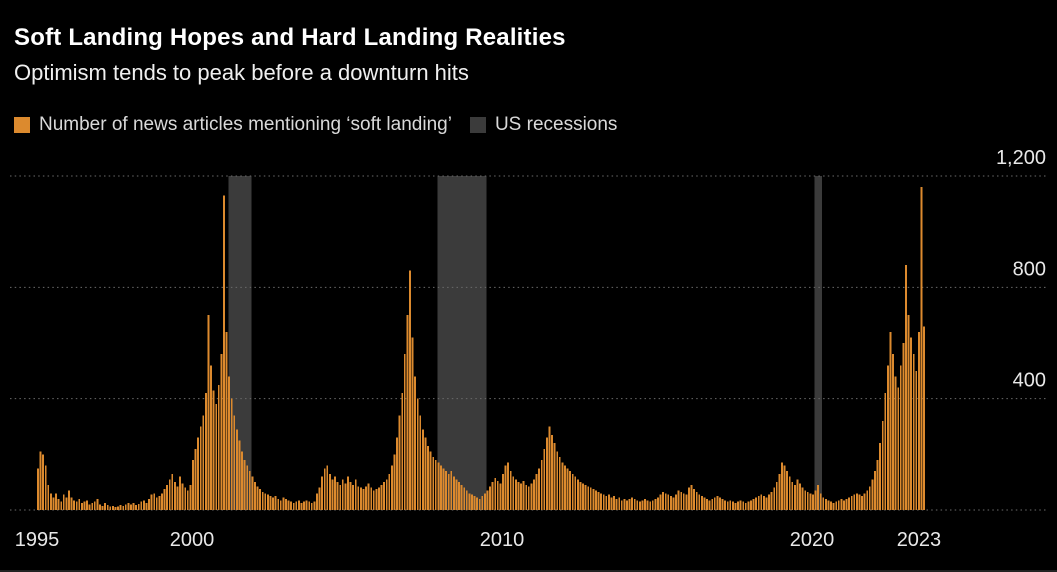  Describe the element at coordinates (556, 124) in the screenshot. I see `legend-label-recessions: US recessions` at that location.